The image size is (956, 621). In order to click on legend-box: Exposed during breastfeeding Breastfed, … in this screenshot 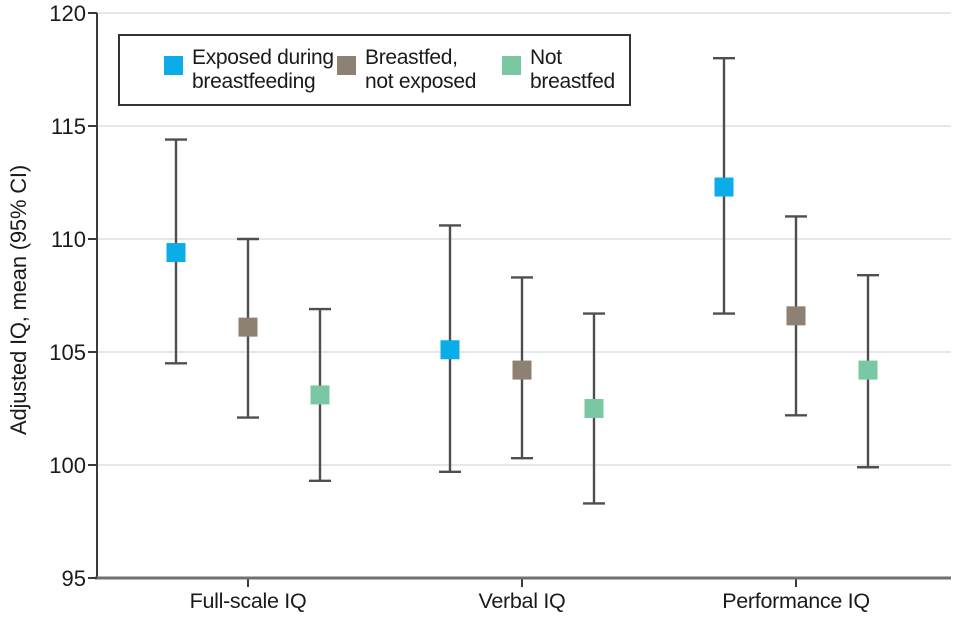, I will do `click(374, 70)`.